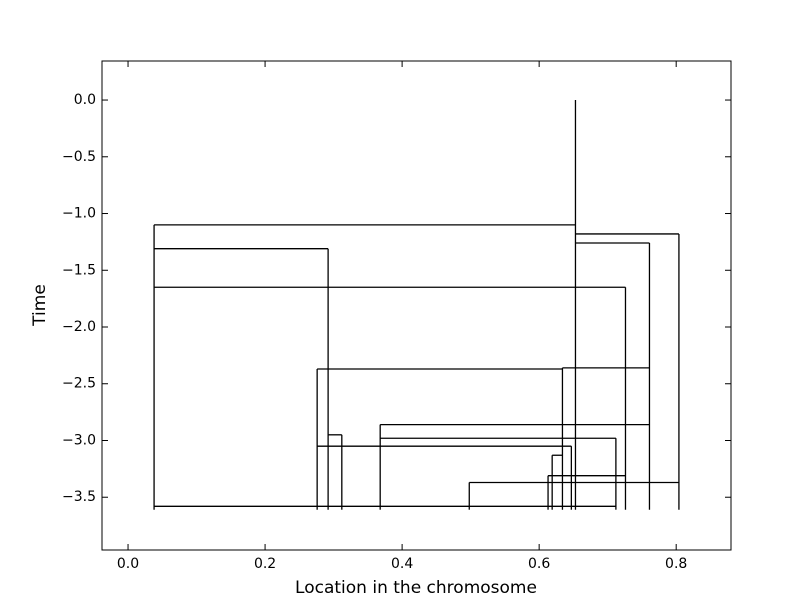 The image size is (812, 612). What do you see at coordinates (79, 440) in the screenshot?
I see `y-tick-label: −3.0` at bounding box center [79, 440].